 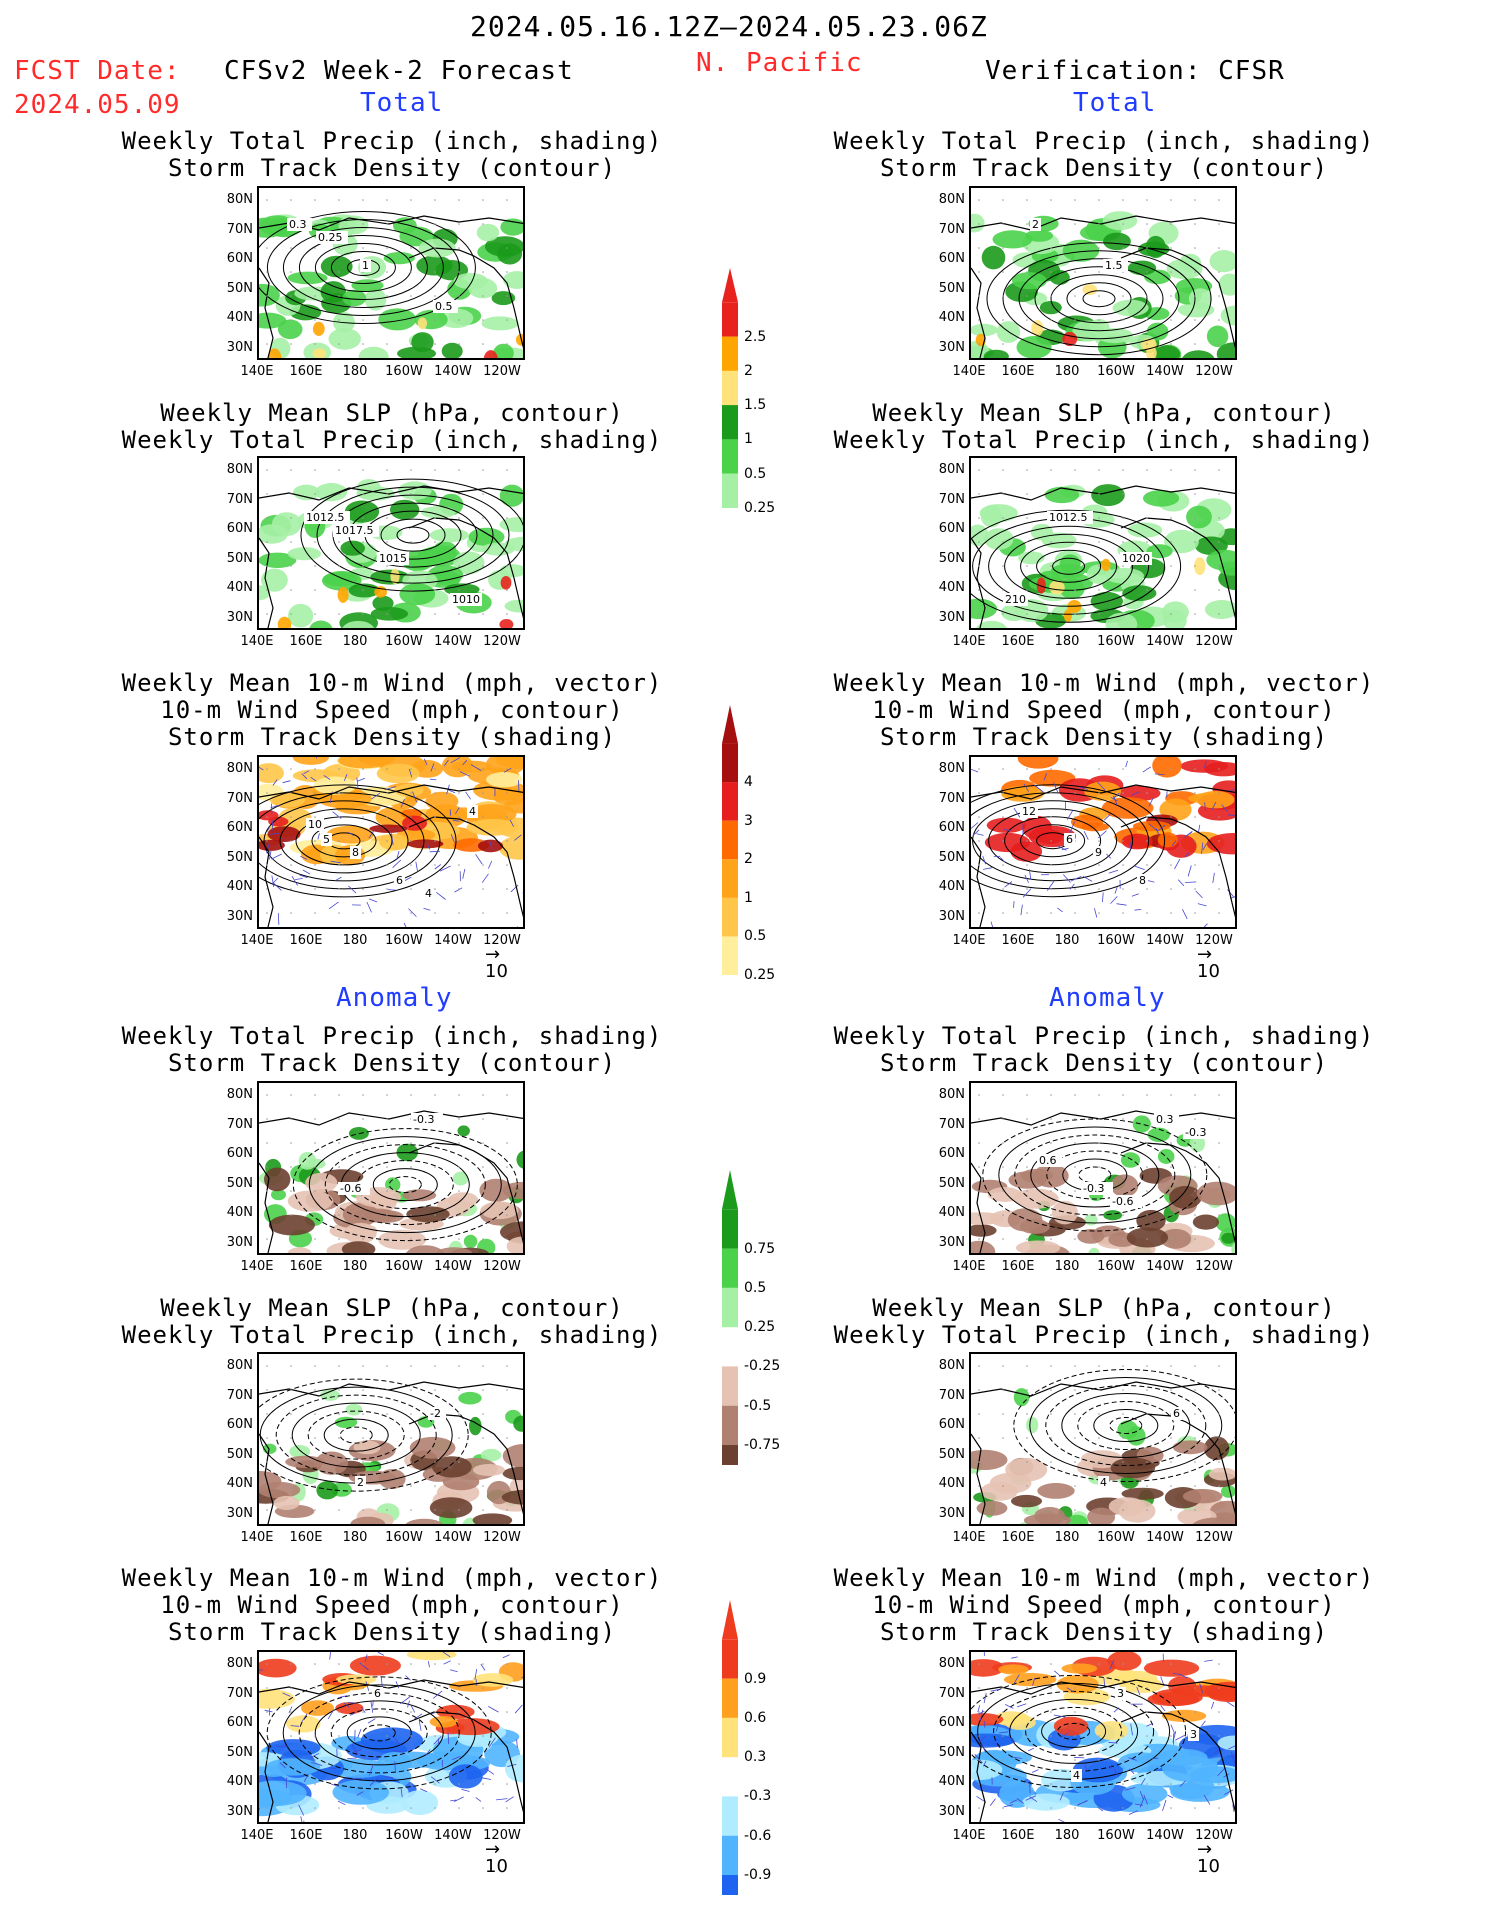 I want to click on contour-label: -0.6, so click(x=350, y=1188).